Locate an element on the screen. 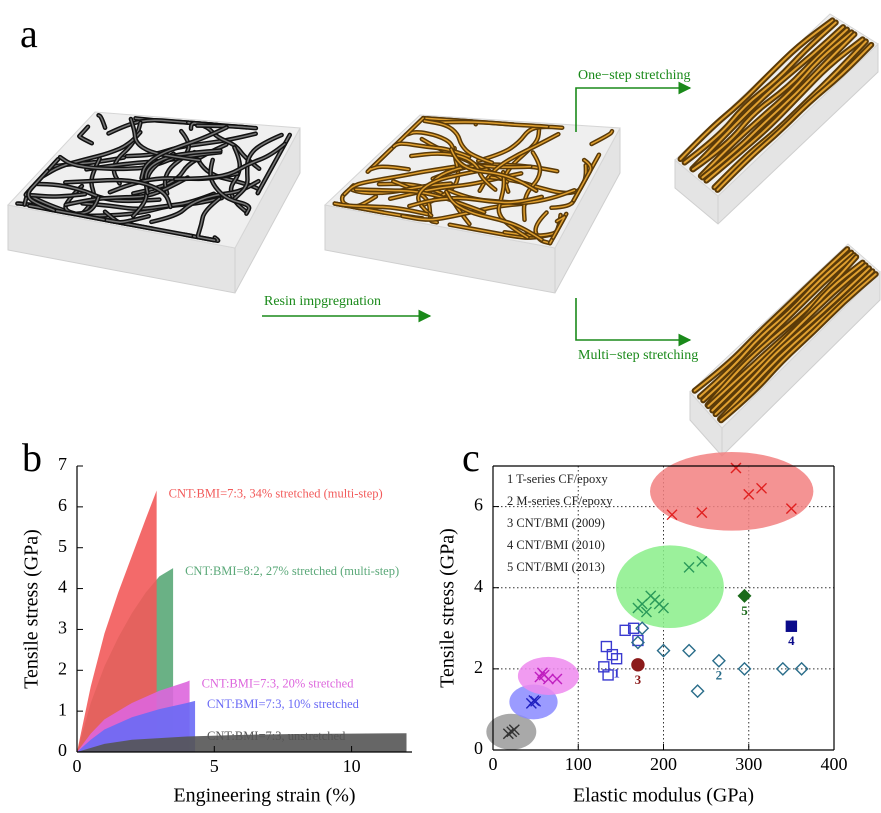 Image resolution: width=881 pixels, height=813 pixels. x-tick-label: 400 is located at coordinates (834, 764).